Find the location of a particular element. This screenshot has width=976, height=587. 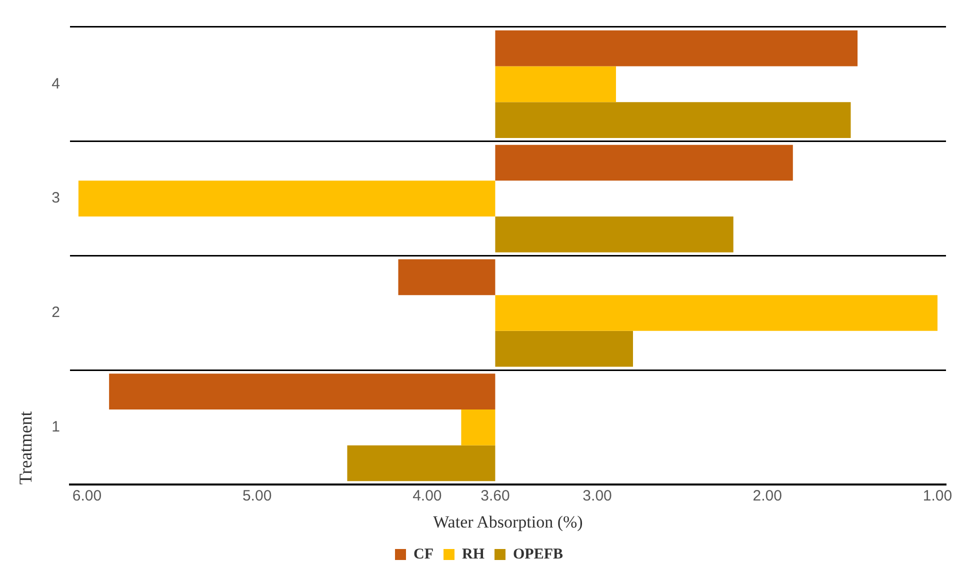

y-tick-label: 4 is located at coordinates (56, 83).